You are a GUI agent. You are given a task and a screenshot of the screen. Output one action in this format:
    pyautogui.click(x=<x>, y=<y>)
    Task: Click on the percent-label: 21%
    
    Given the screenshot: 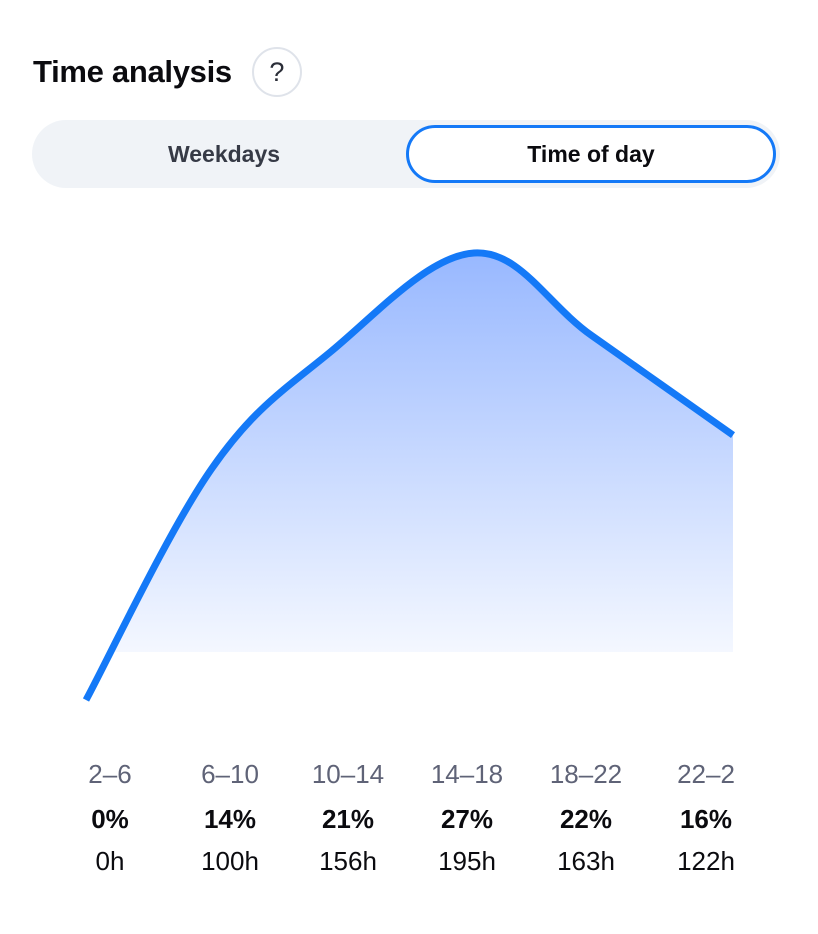 What is the action you would take?
    pyautogui.click(x=348, y=819)
    